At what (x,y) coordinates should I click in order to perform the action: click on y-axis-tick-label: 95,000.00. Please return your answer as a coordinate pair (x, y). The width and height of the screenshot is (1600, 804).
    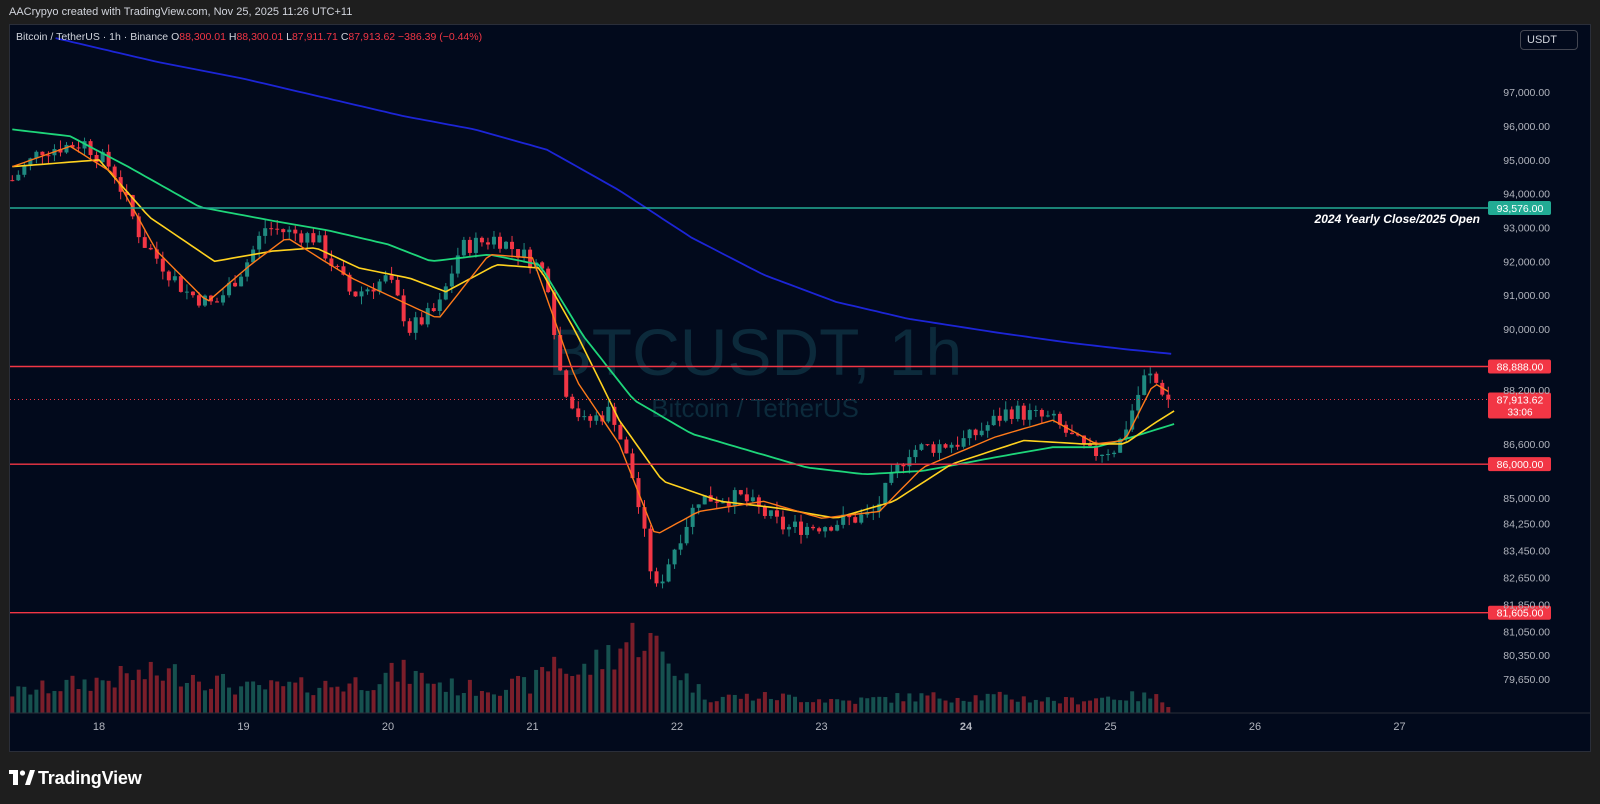
    Looking at the image, I should click on (1526, 161).